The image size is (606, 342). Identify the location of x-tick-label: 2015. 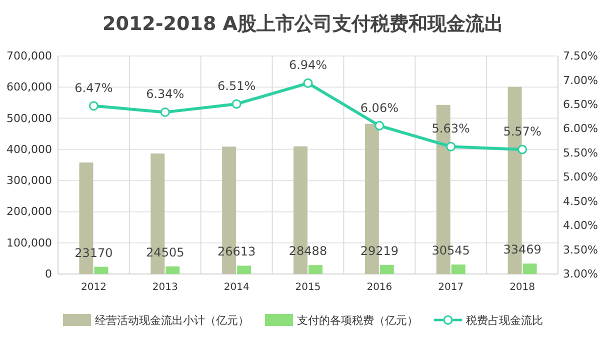
(308, 288).